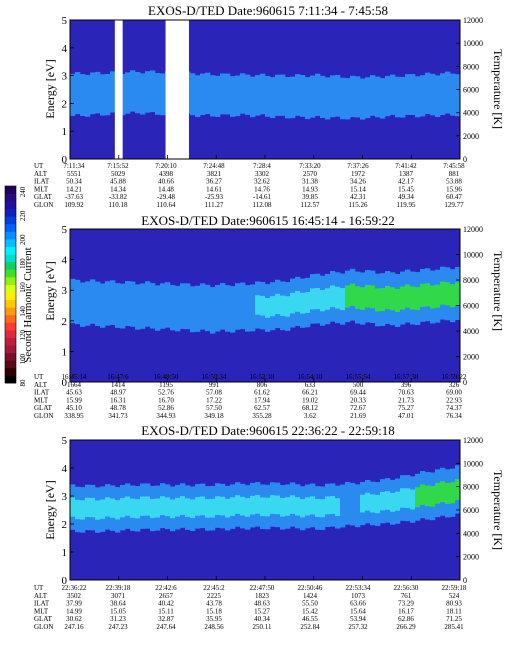  What do you see at coordinates (50, 290) in the screenshot?
I see `panel-2-ylabel: Energy [eV]` at bounding box center [50, 290].